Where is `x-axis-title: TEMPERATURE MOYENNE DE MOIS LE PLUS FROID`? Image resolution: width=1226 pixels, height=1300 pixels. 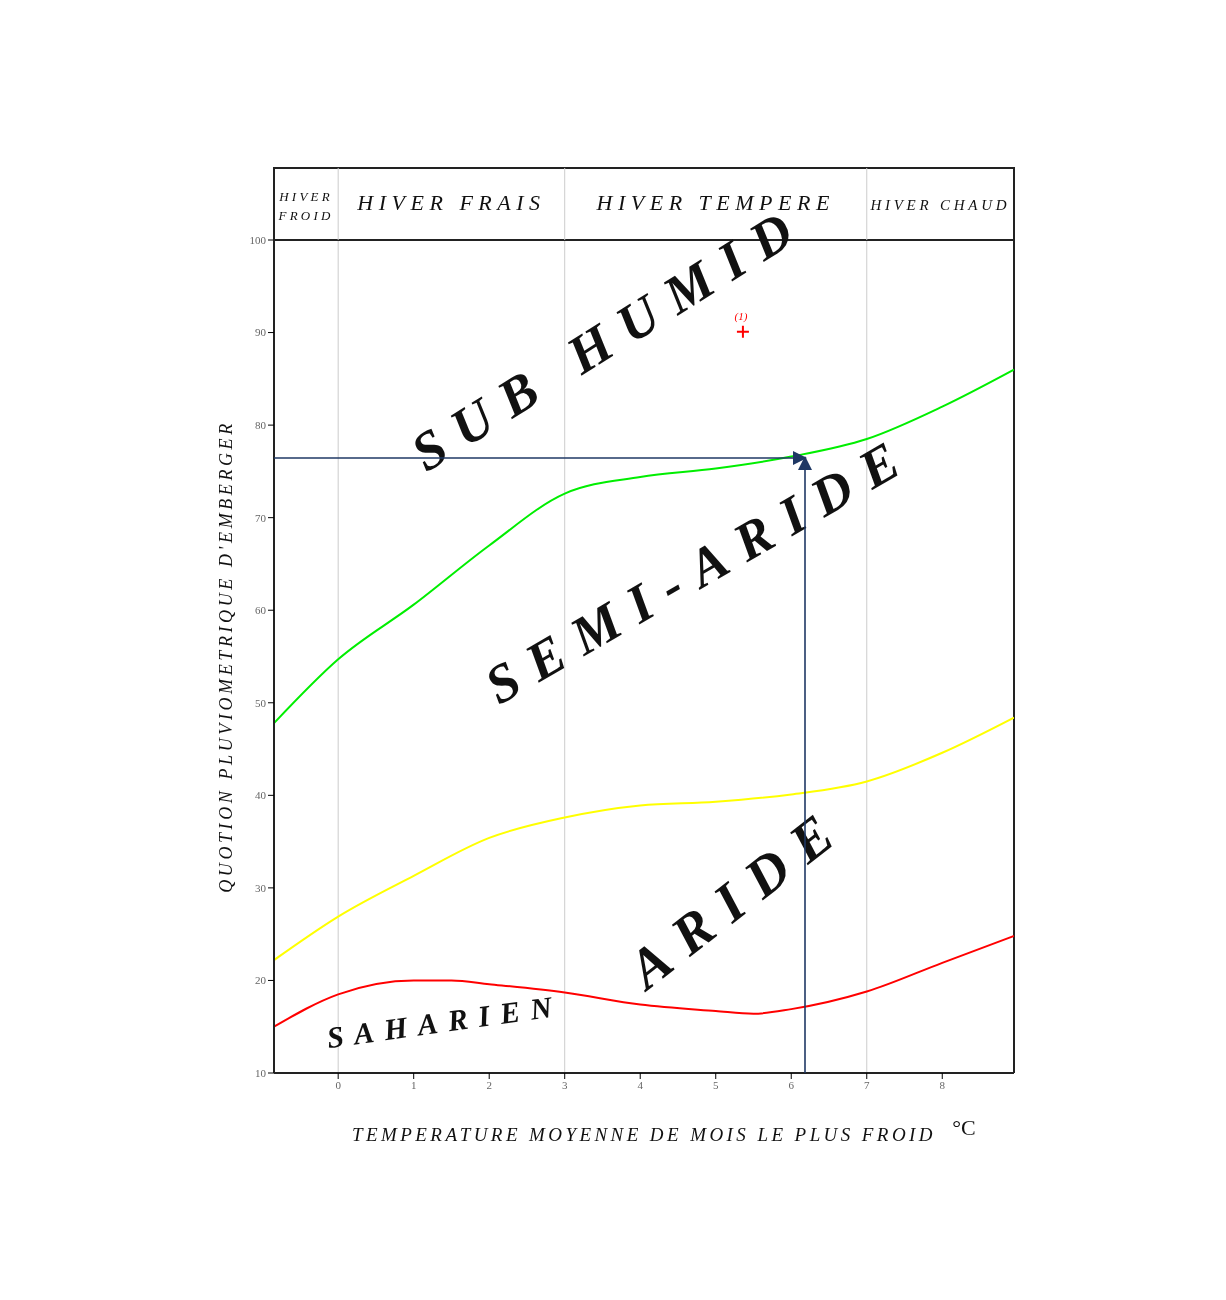 x-axis-title: TEMPERATURE MOYENNE DE MOIS LE PLUS FROID is located at coordinates (644, 1134).